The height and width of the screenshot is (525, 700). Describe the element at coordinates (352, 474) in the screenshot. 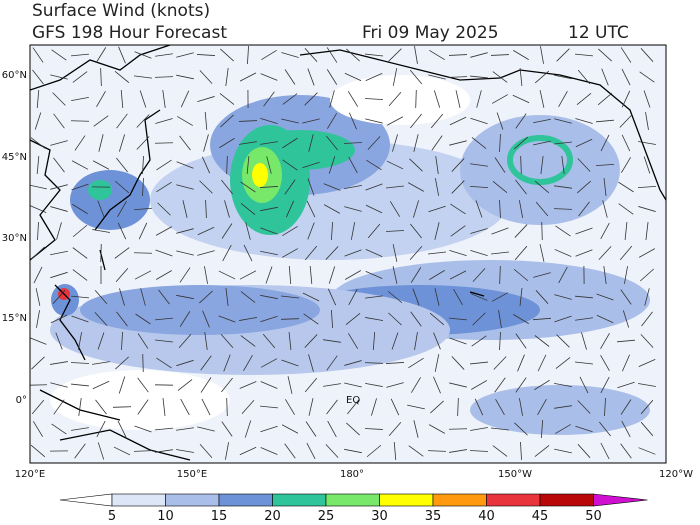

I see `lon-label: 180°` at that location.